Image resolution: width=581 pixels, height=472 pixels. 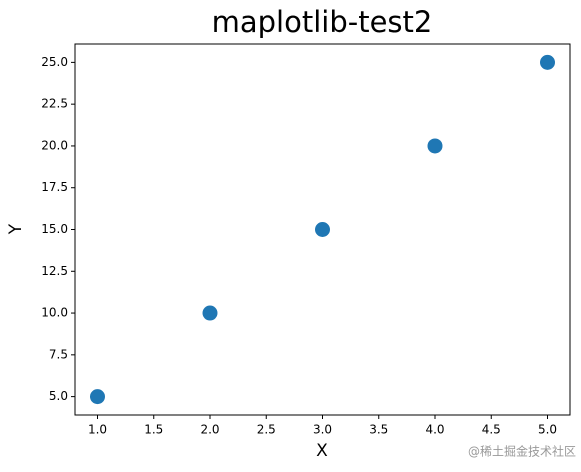 What do you see at coordinates (97, 430) in the screenshot?
I see `x-tick-label: 1.0` at bounding box center [97, 430].